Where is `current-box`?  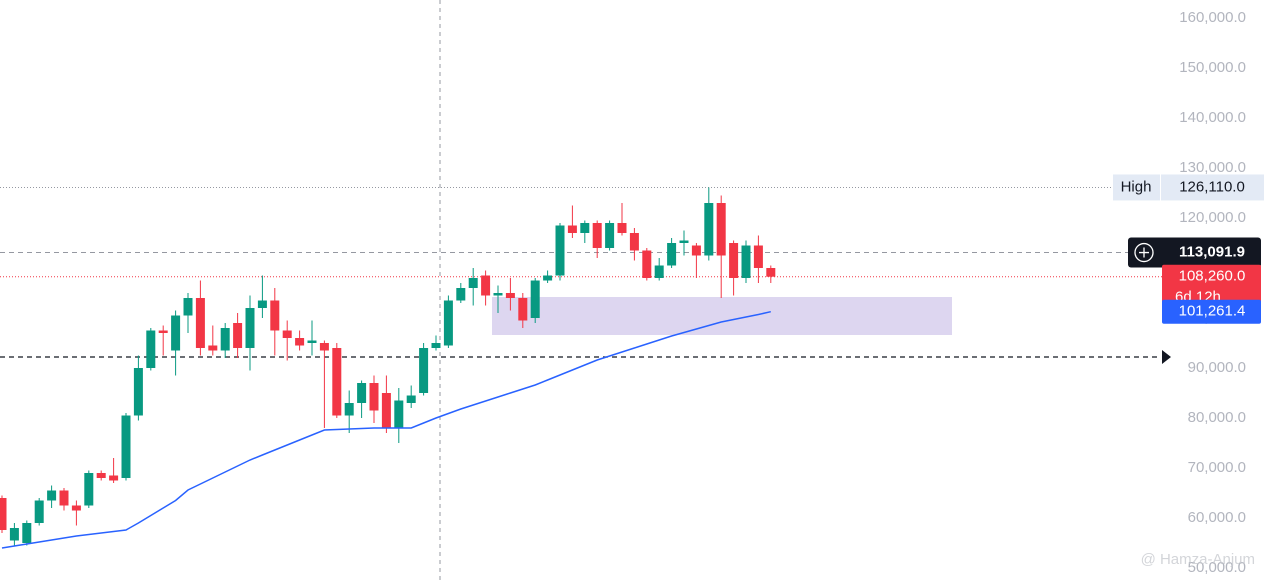 current-box is located at coordinates (1194, 252).